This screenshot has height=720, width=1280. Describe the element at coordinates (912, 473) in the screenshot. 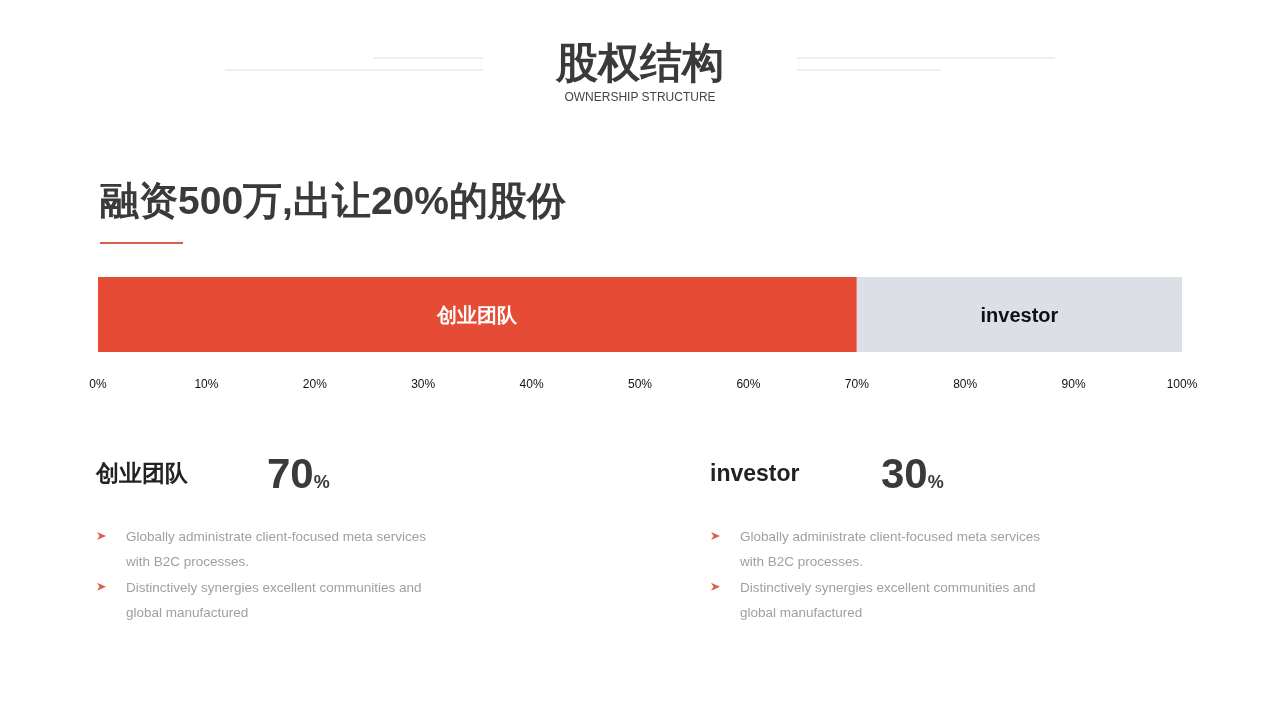

I see `text: 30%` at that location.